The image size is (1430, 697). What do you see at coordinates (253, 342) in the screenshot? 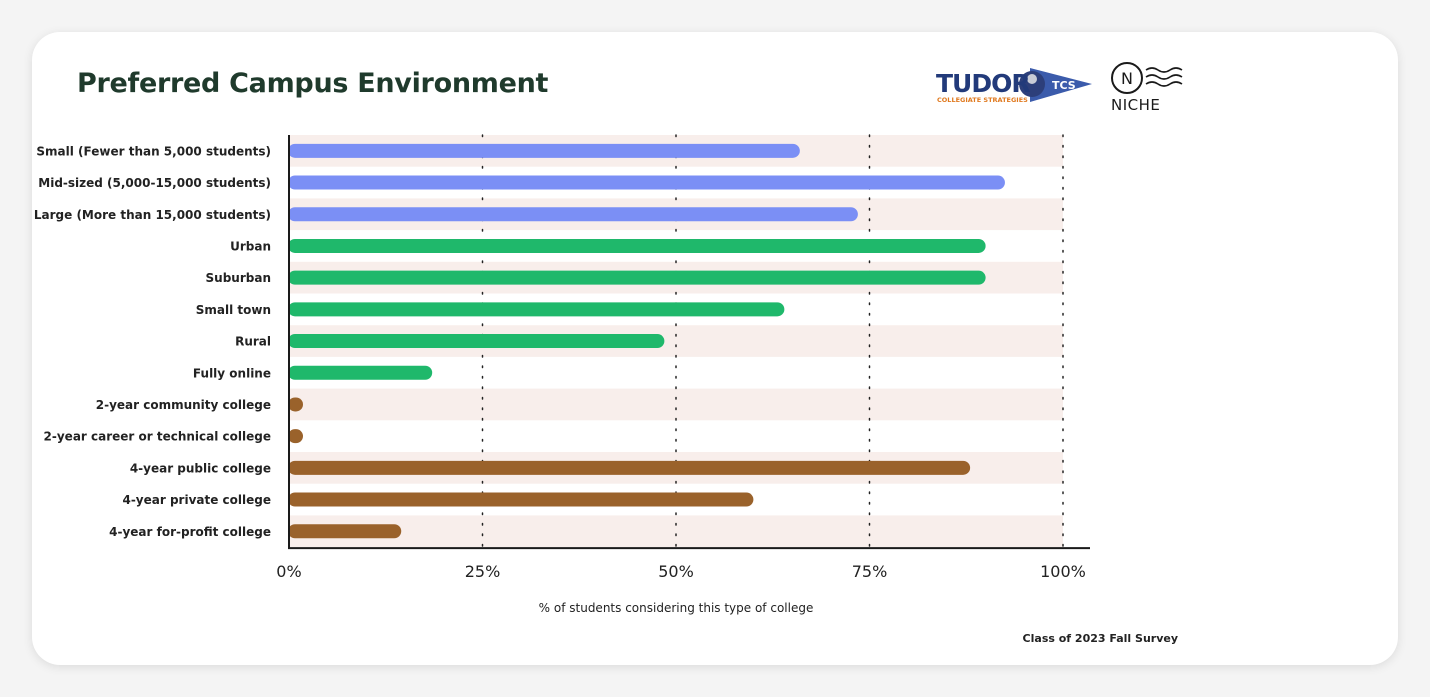
I see `category-label: Rural` at bounding box center [253, 342].